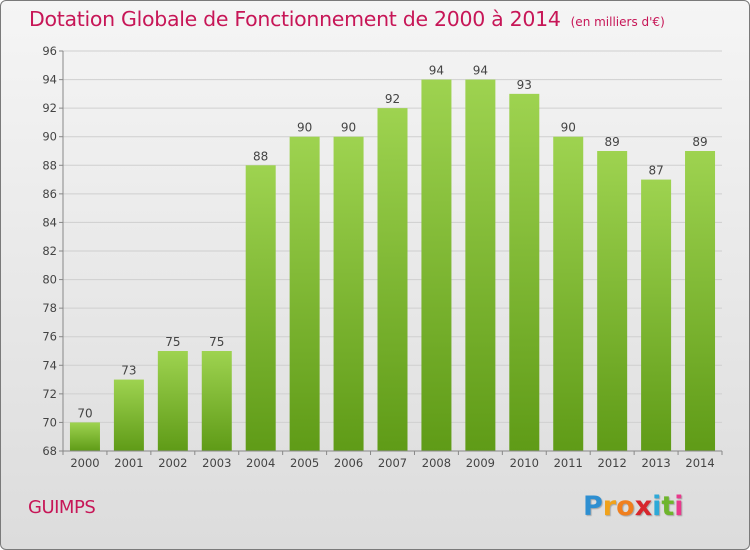  What do you see at coordinates (524, 463) in the screenshot?
I see `x-tick-label: 2010` at bounding box center [524, 463].